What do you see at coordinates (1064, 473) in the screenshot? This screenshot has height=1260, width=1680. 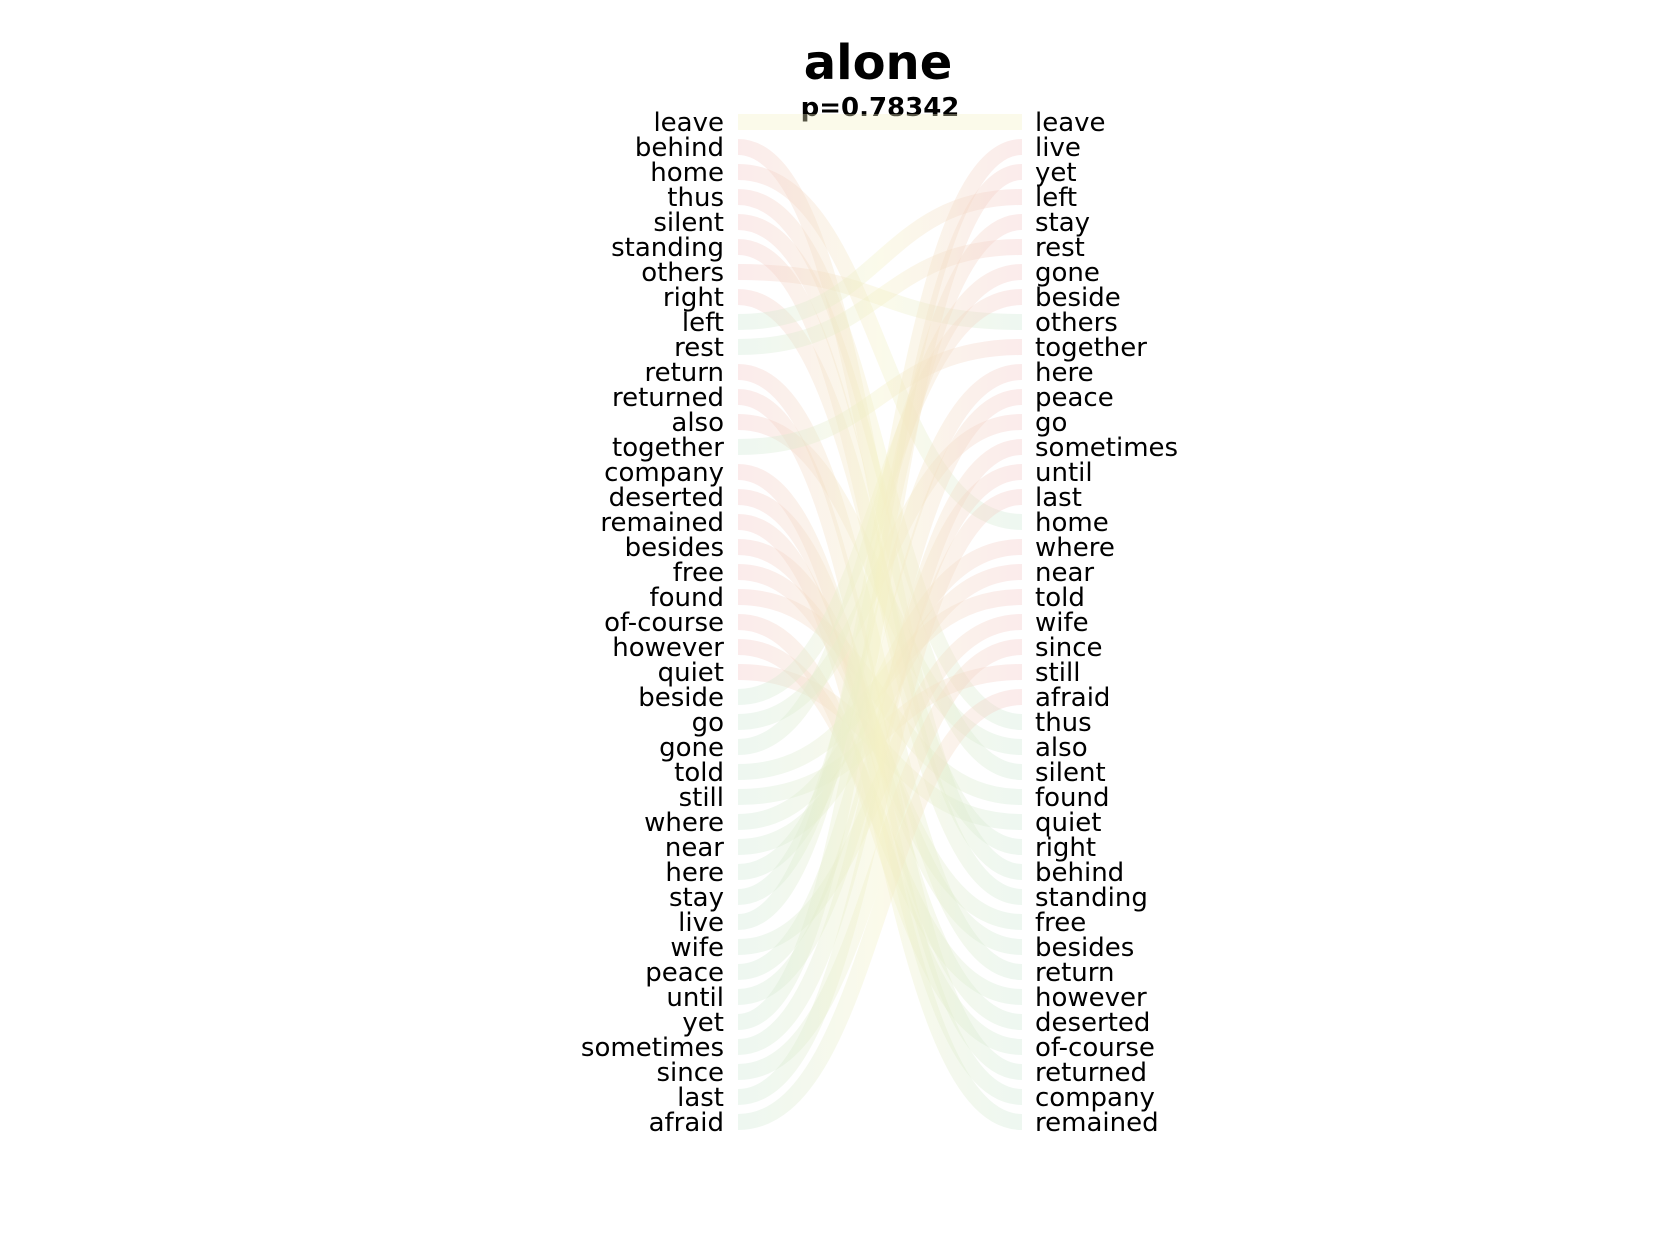 I see `right-label-until: until` at bounding box center [1064, 473].